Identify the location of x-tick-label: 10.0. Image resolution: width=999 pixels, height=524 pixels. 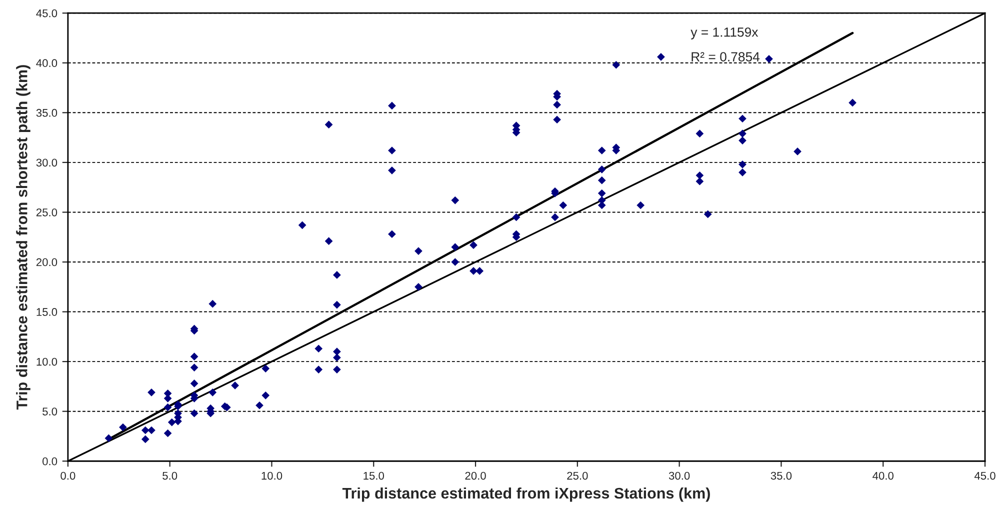
(272, 476).